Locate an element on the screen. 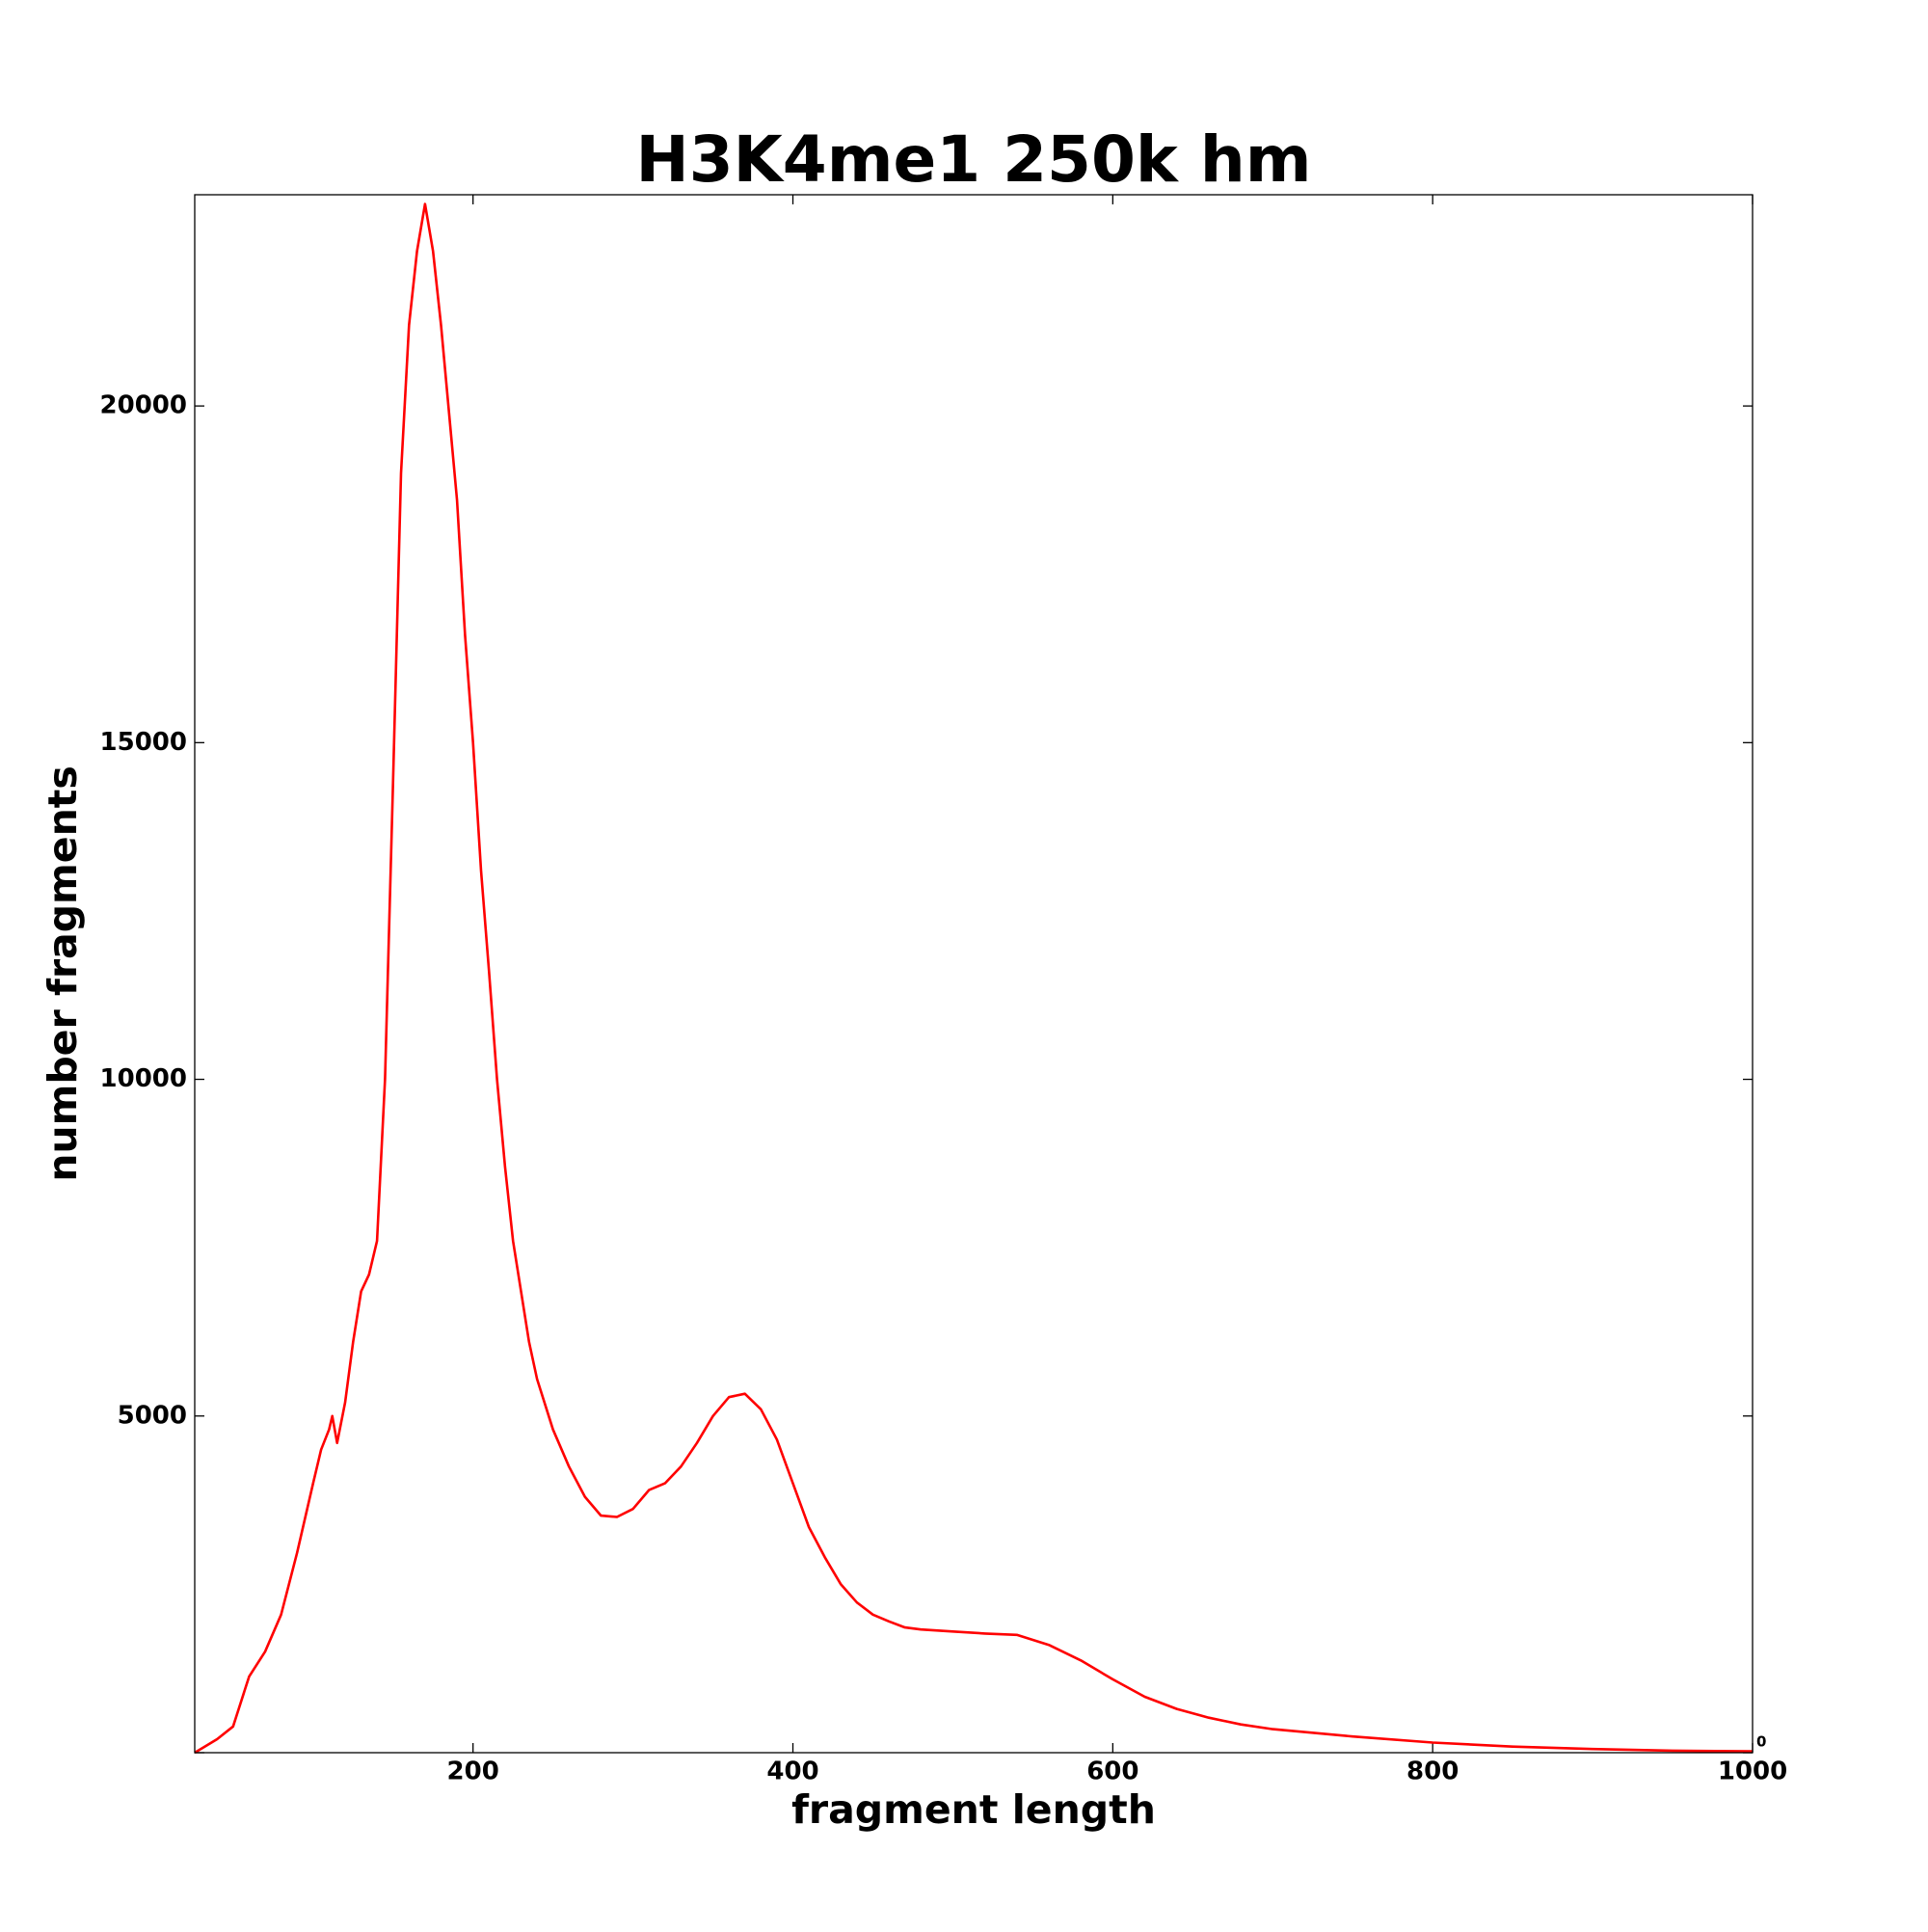 This screenshot has height=1932, width=1928. x-axis-label: fragment length is located at coordinates (973, 1810).